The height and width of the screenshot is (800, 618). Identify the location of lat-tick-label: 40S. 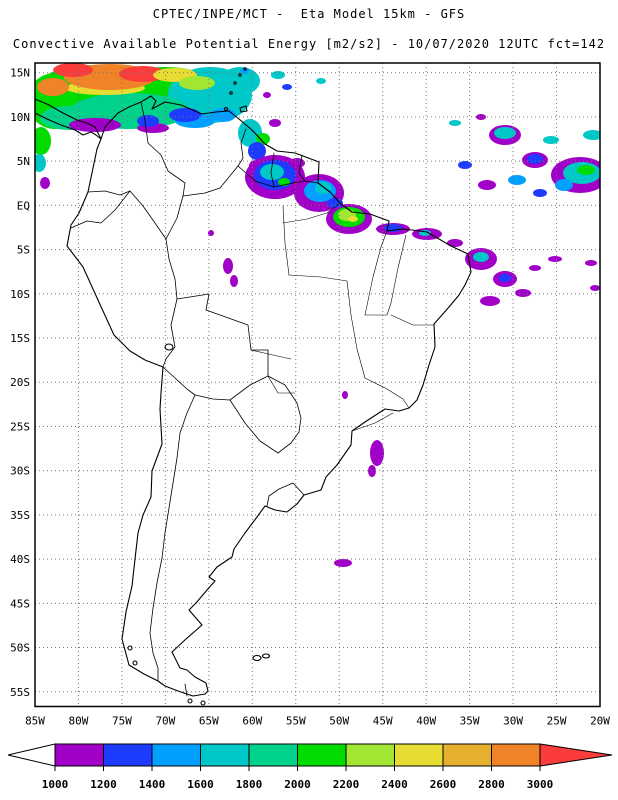
(20, 559).